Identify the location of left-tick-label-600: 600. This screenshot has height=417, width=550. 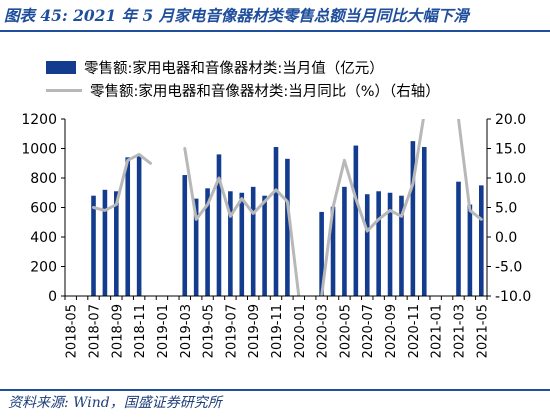
(43, 209).